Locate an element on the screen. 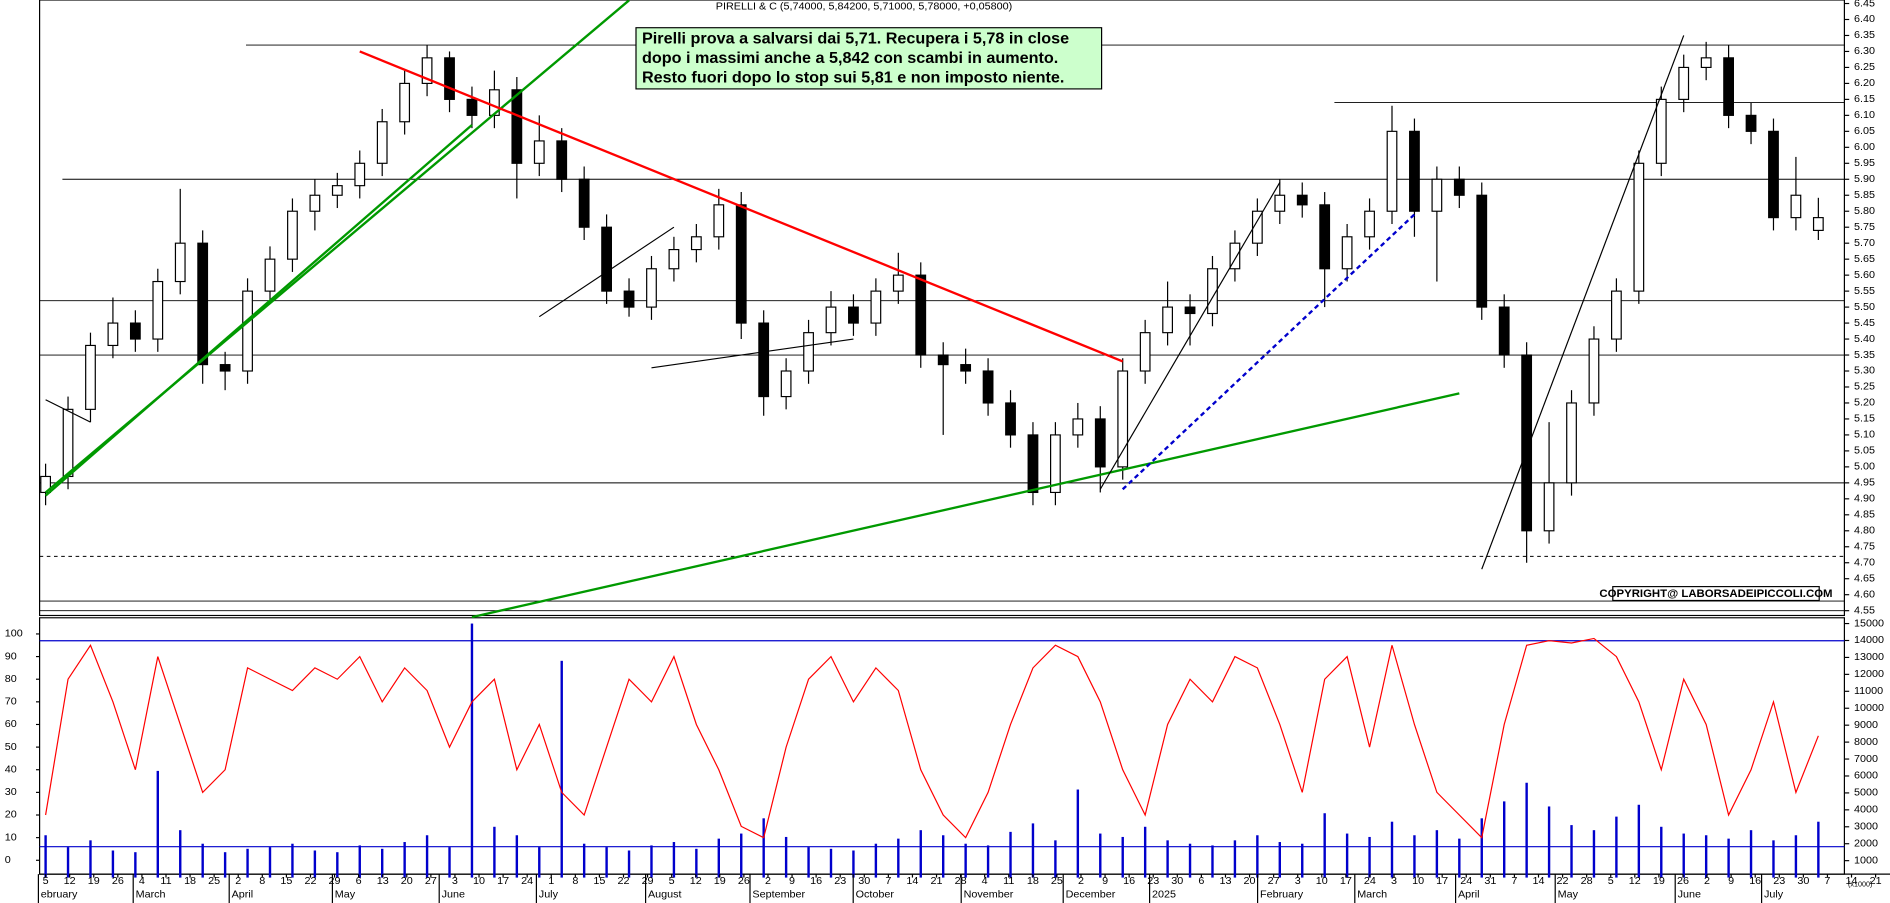  x-tick-label: 3 is located at coordinates (1298, 881).